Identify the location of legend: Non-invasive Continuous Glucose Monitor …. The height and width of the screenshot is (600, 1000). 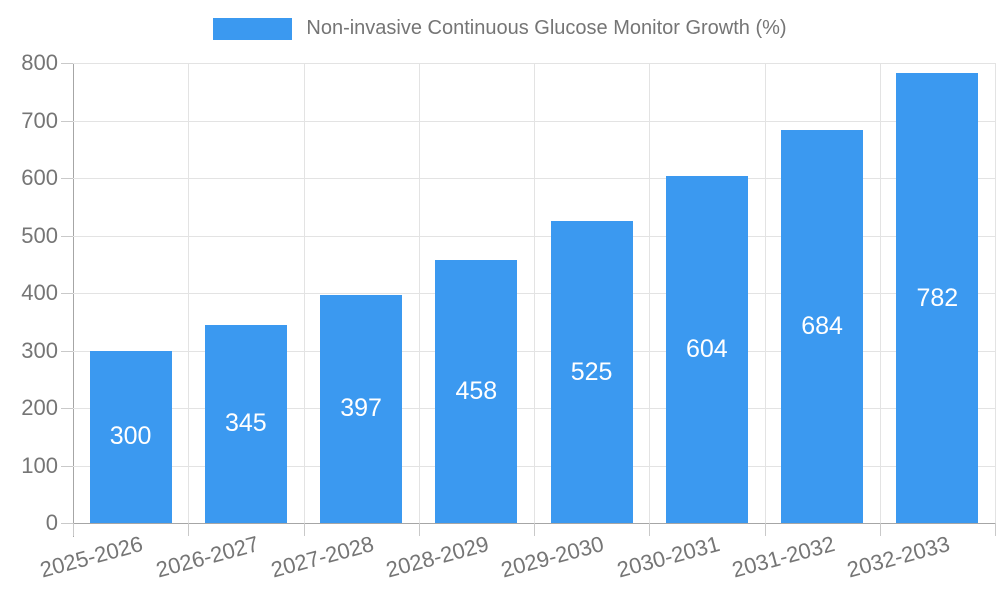
(500, 28).